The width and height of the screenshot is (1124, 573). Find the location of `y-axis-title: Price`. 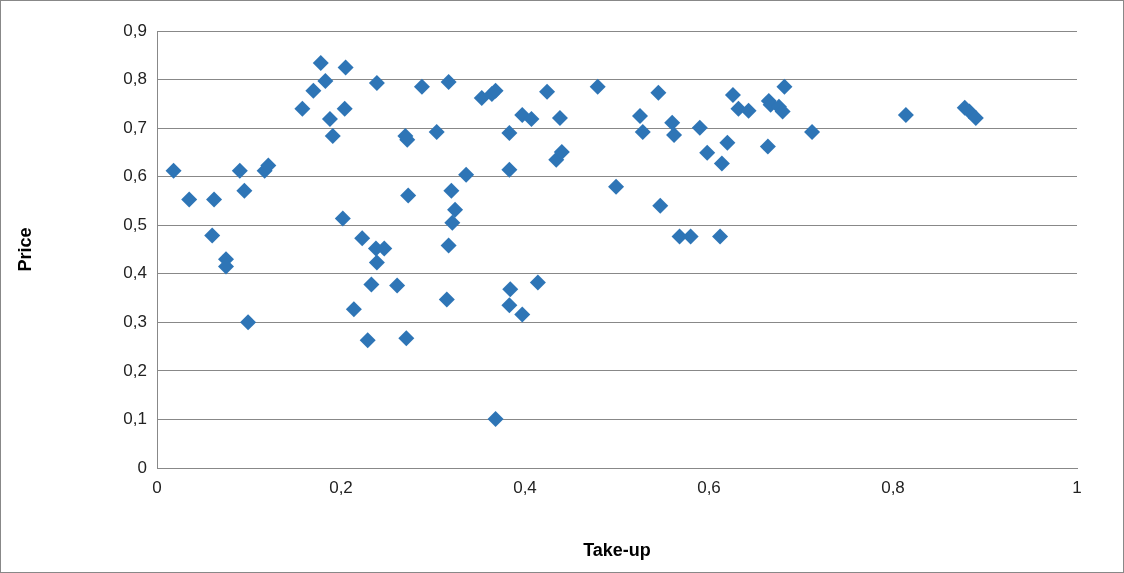

y-axis-title: Price is located at coordinates (24, 249).